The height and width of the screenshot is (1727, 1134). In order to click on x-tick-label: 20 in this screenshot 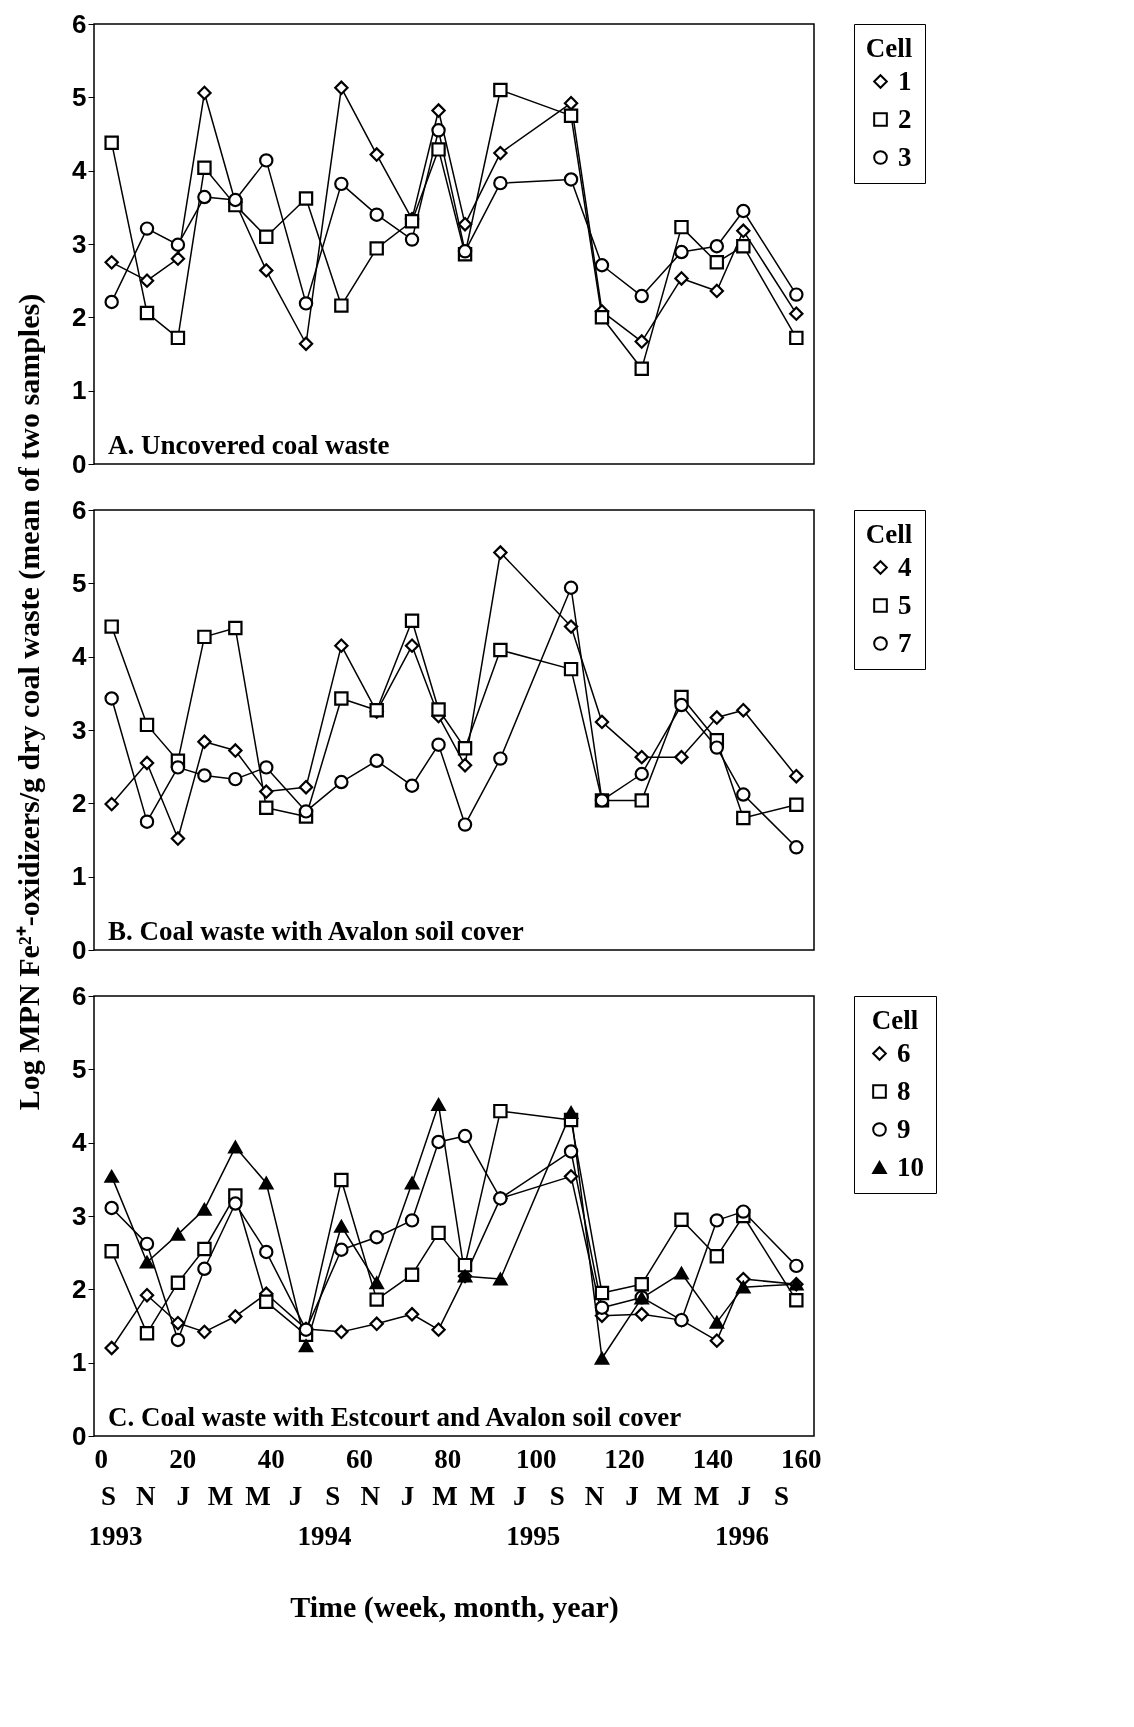, I will do `click(183, 1458)`.